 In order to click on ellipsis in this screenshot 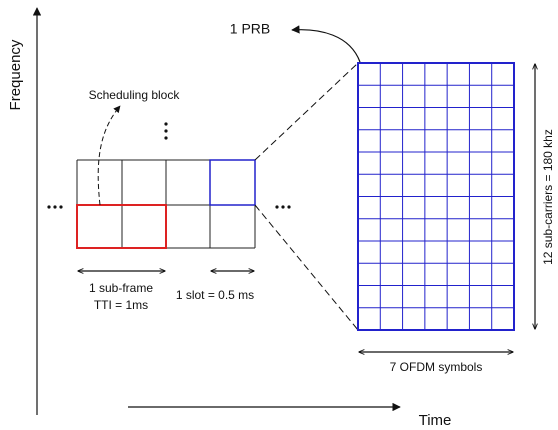, I will do `click(169, 165)`.